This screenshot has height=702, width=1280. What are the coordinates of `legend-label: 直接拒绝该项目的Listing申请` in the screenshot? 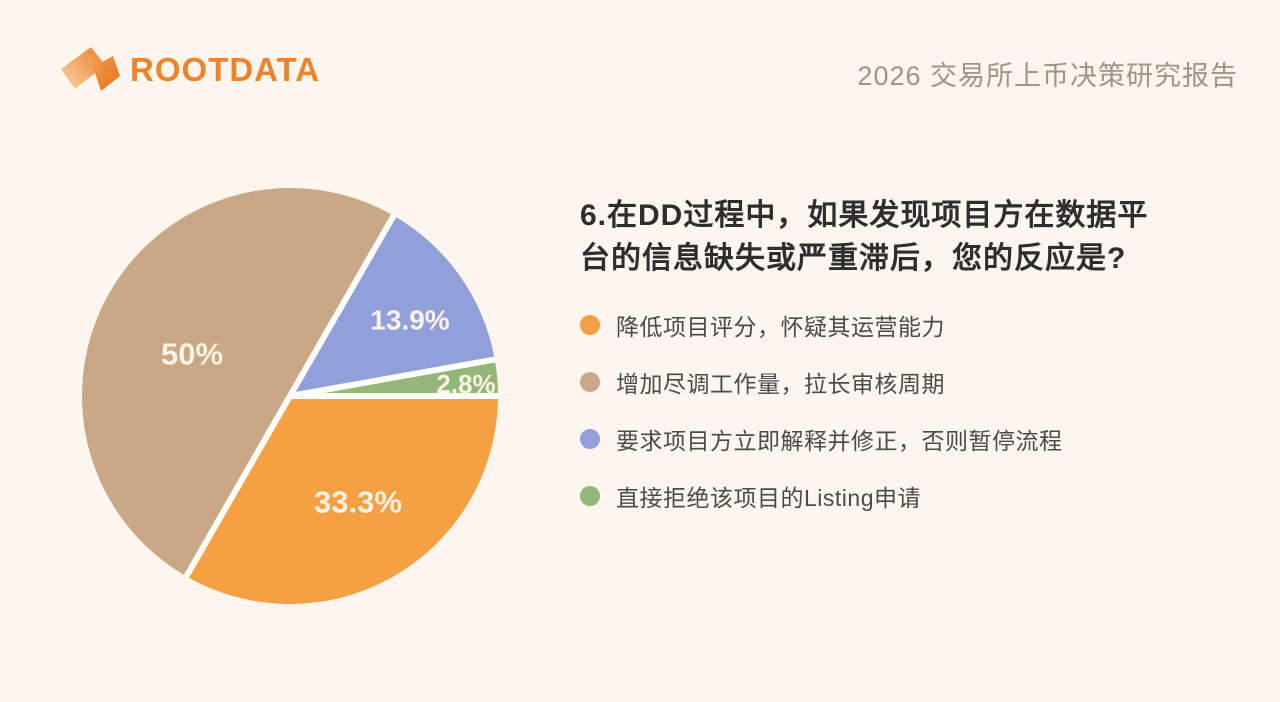 It's located at (768, 497).